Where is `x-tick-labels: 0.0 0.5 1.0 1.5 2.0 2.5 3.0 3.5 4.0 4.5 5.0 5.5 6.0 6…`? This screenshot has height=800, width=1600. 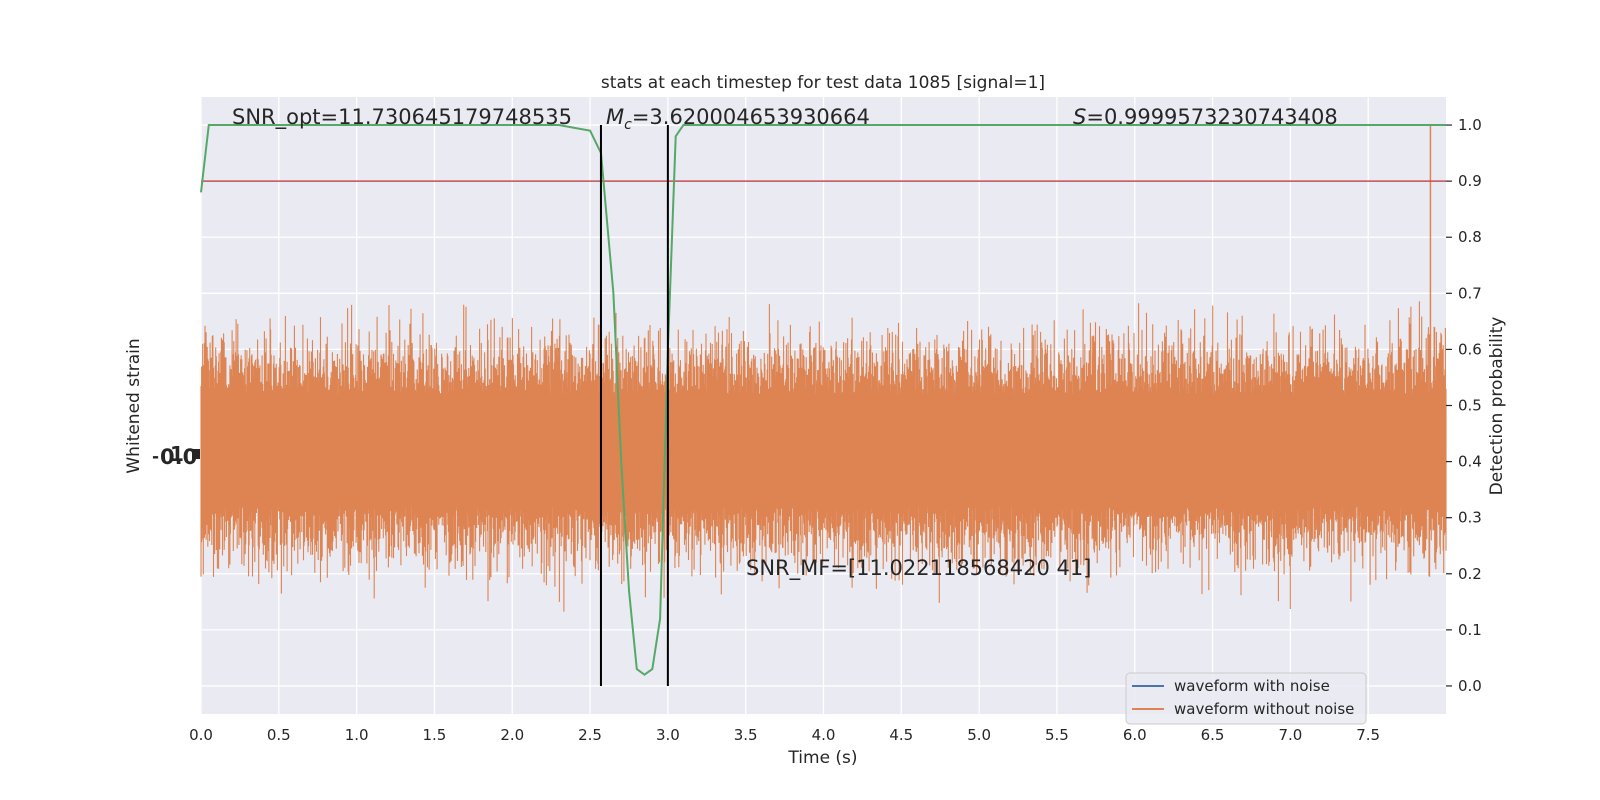 x-tick-labels: 0.0 0.5 1.0 1.5 2.0 2.5 3.0 3.5 4.0 4.5 5.0 5.5 6.0 6… is located at coordinates (784, 735).